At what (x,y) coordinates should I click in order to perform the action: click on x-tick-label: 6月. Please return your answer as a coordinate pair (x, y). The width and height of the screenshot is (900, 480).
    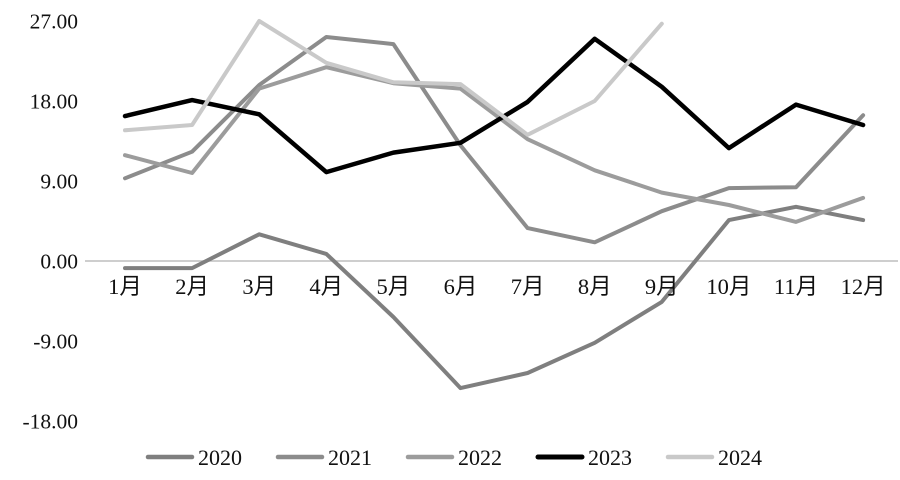
    Looking at the image, I should click on (461, 286).